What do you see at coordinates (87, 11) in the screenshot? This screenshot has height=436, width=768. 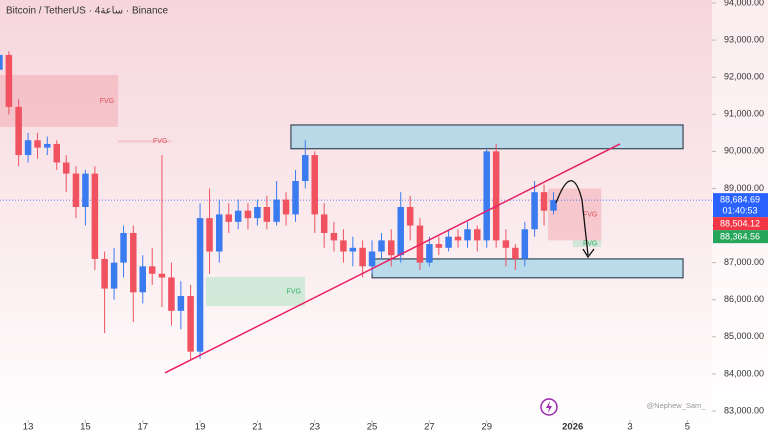 I see `chart-title: Bitcoin / TetherUS · 4ساعة · Binance` at bounding box center [87, 11].